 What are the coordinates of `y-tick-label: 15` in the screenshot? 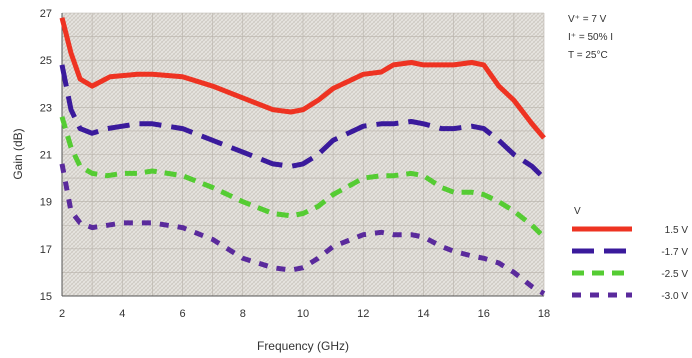 It's located at (46, 297).